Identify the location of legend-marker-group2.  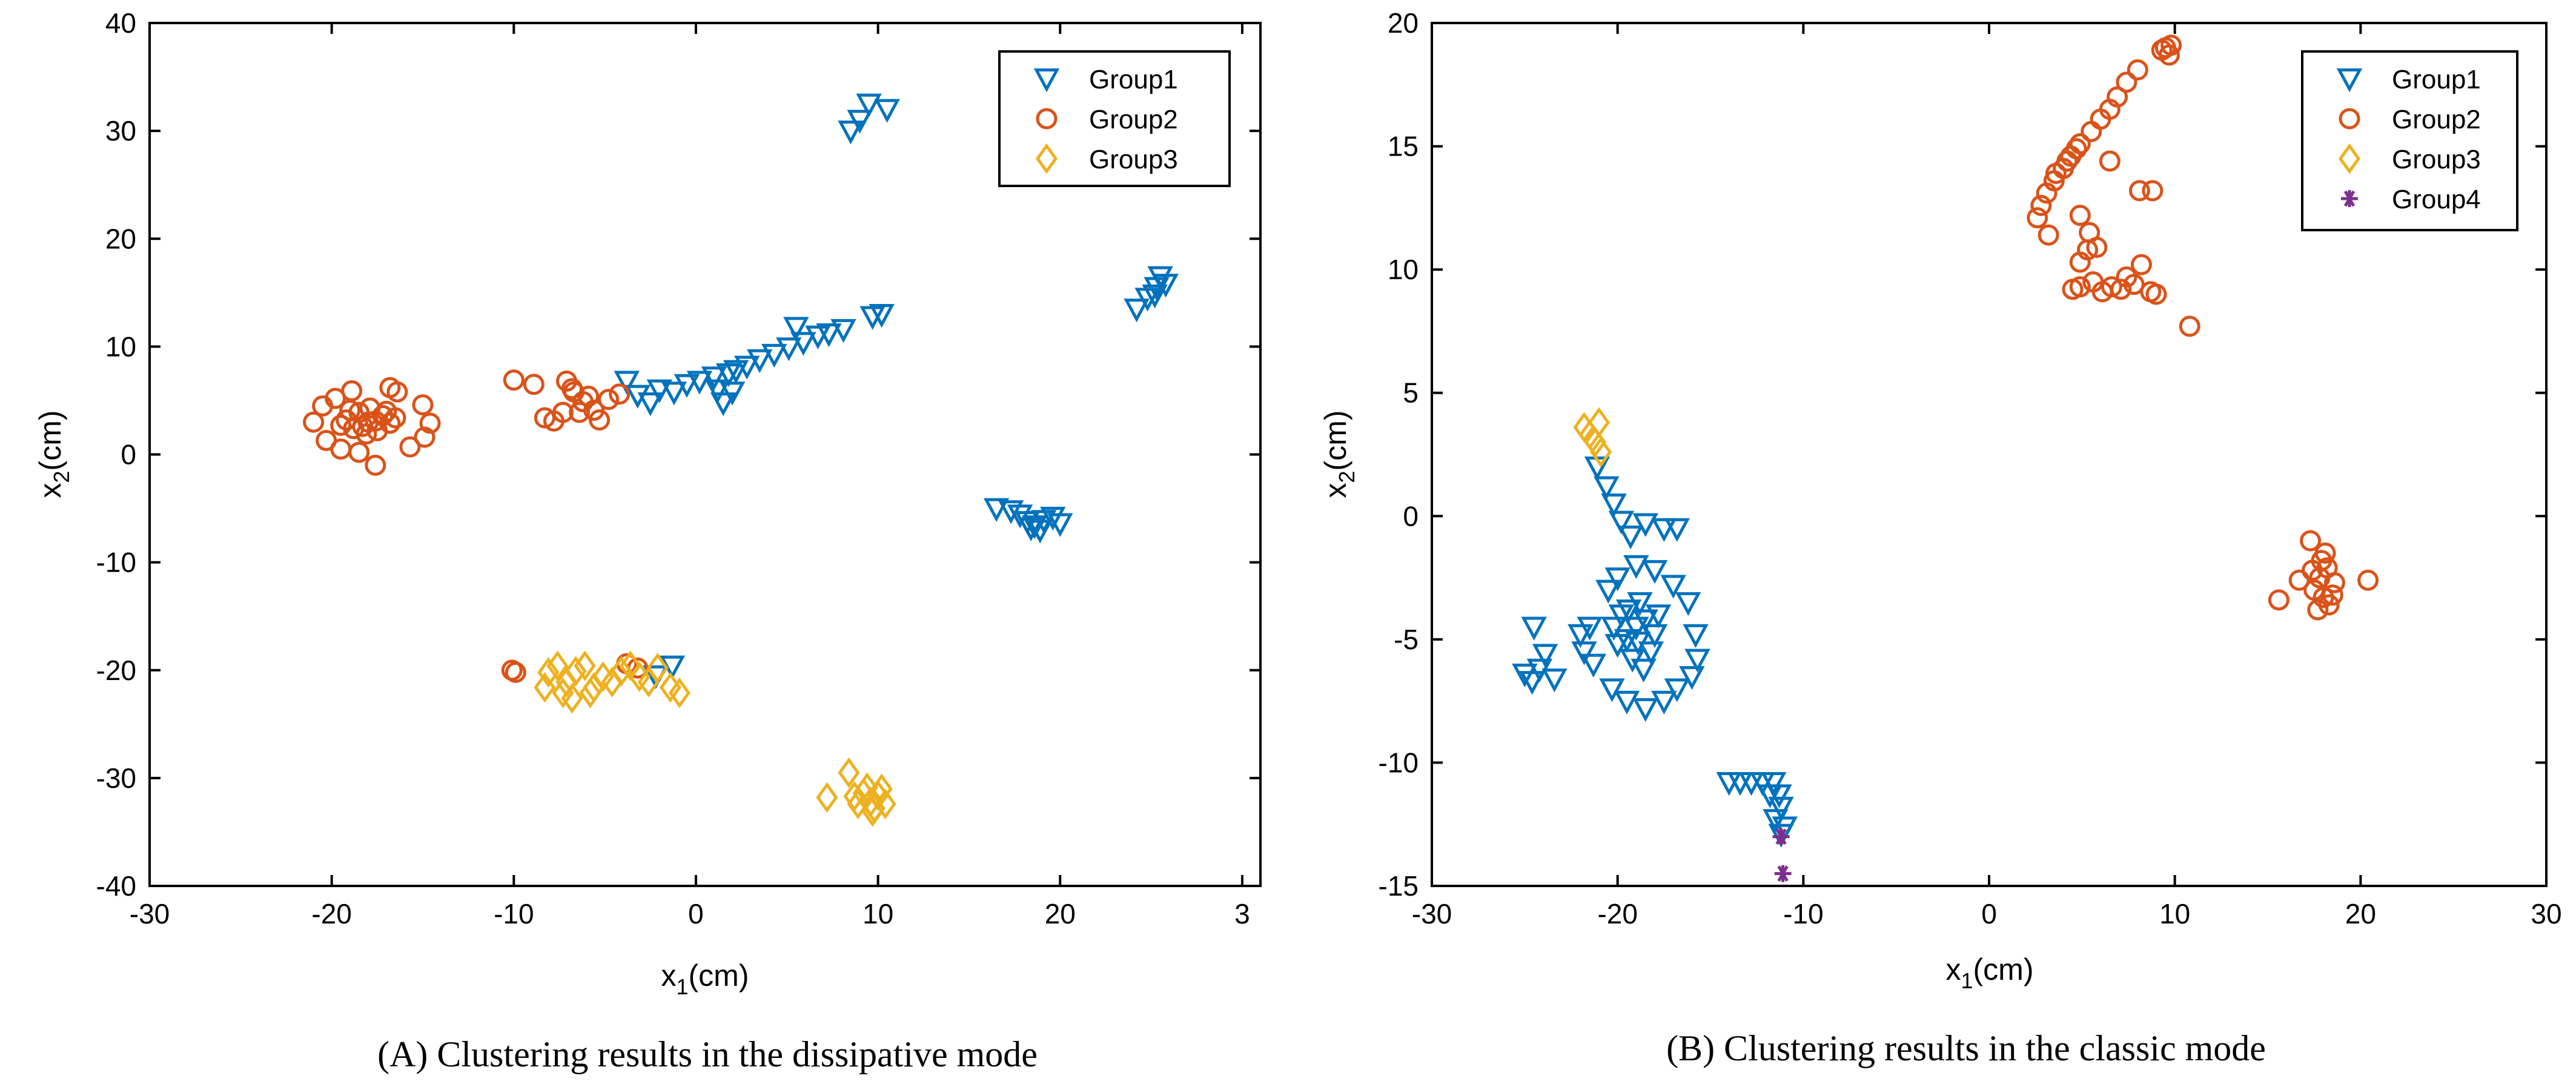
(2349, 119).